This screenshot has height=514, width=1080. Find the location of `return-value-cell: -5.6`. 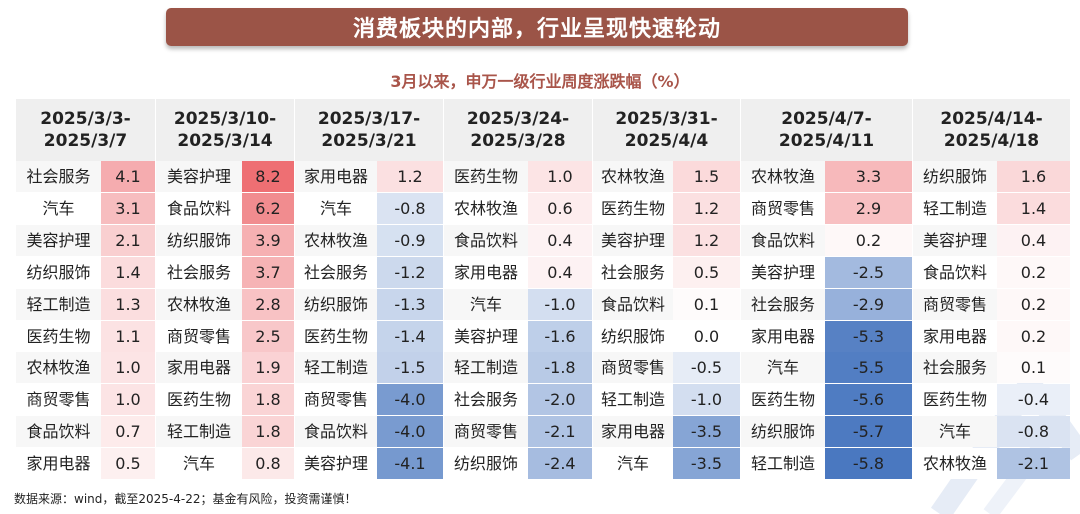

return-value-cell: -5.6 is located at coordinates (868, 400).